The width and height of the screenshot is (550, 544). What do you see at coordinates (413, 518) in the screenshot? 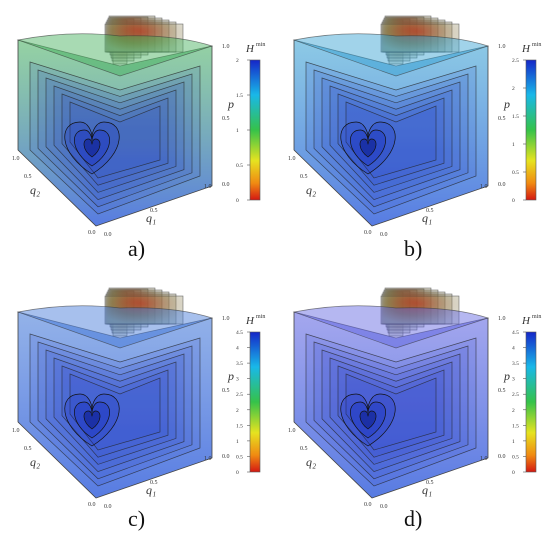
I see `caption-d: d)` at bounding box center [413, 518].